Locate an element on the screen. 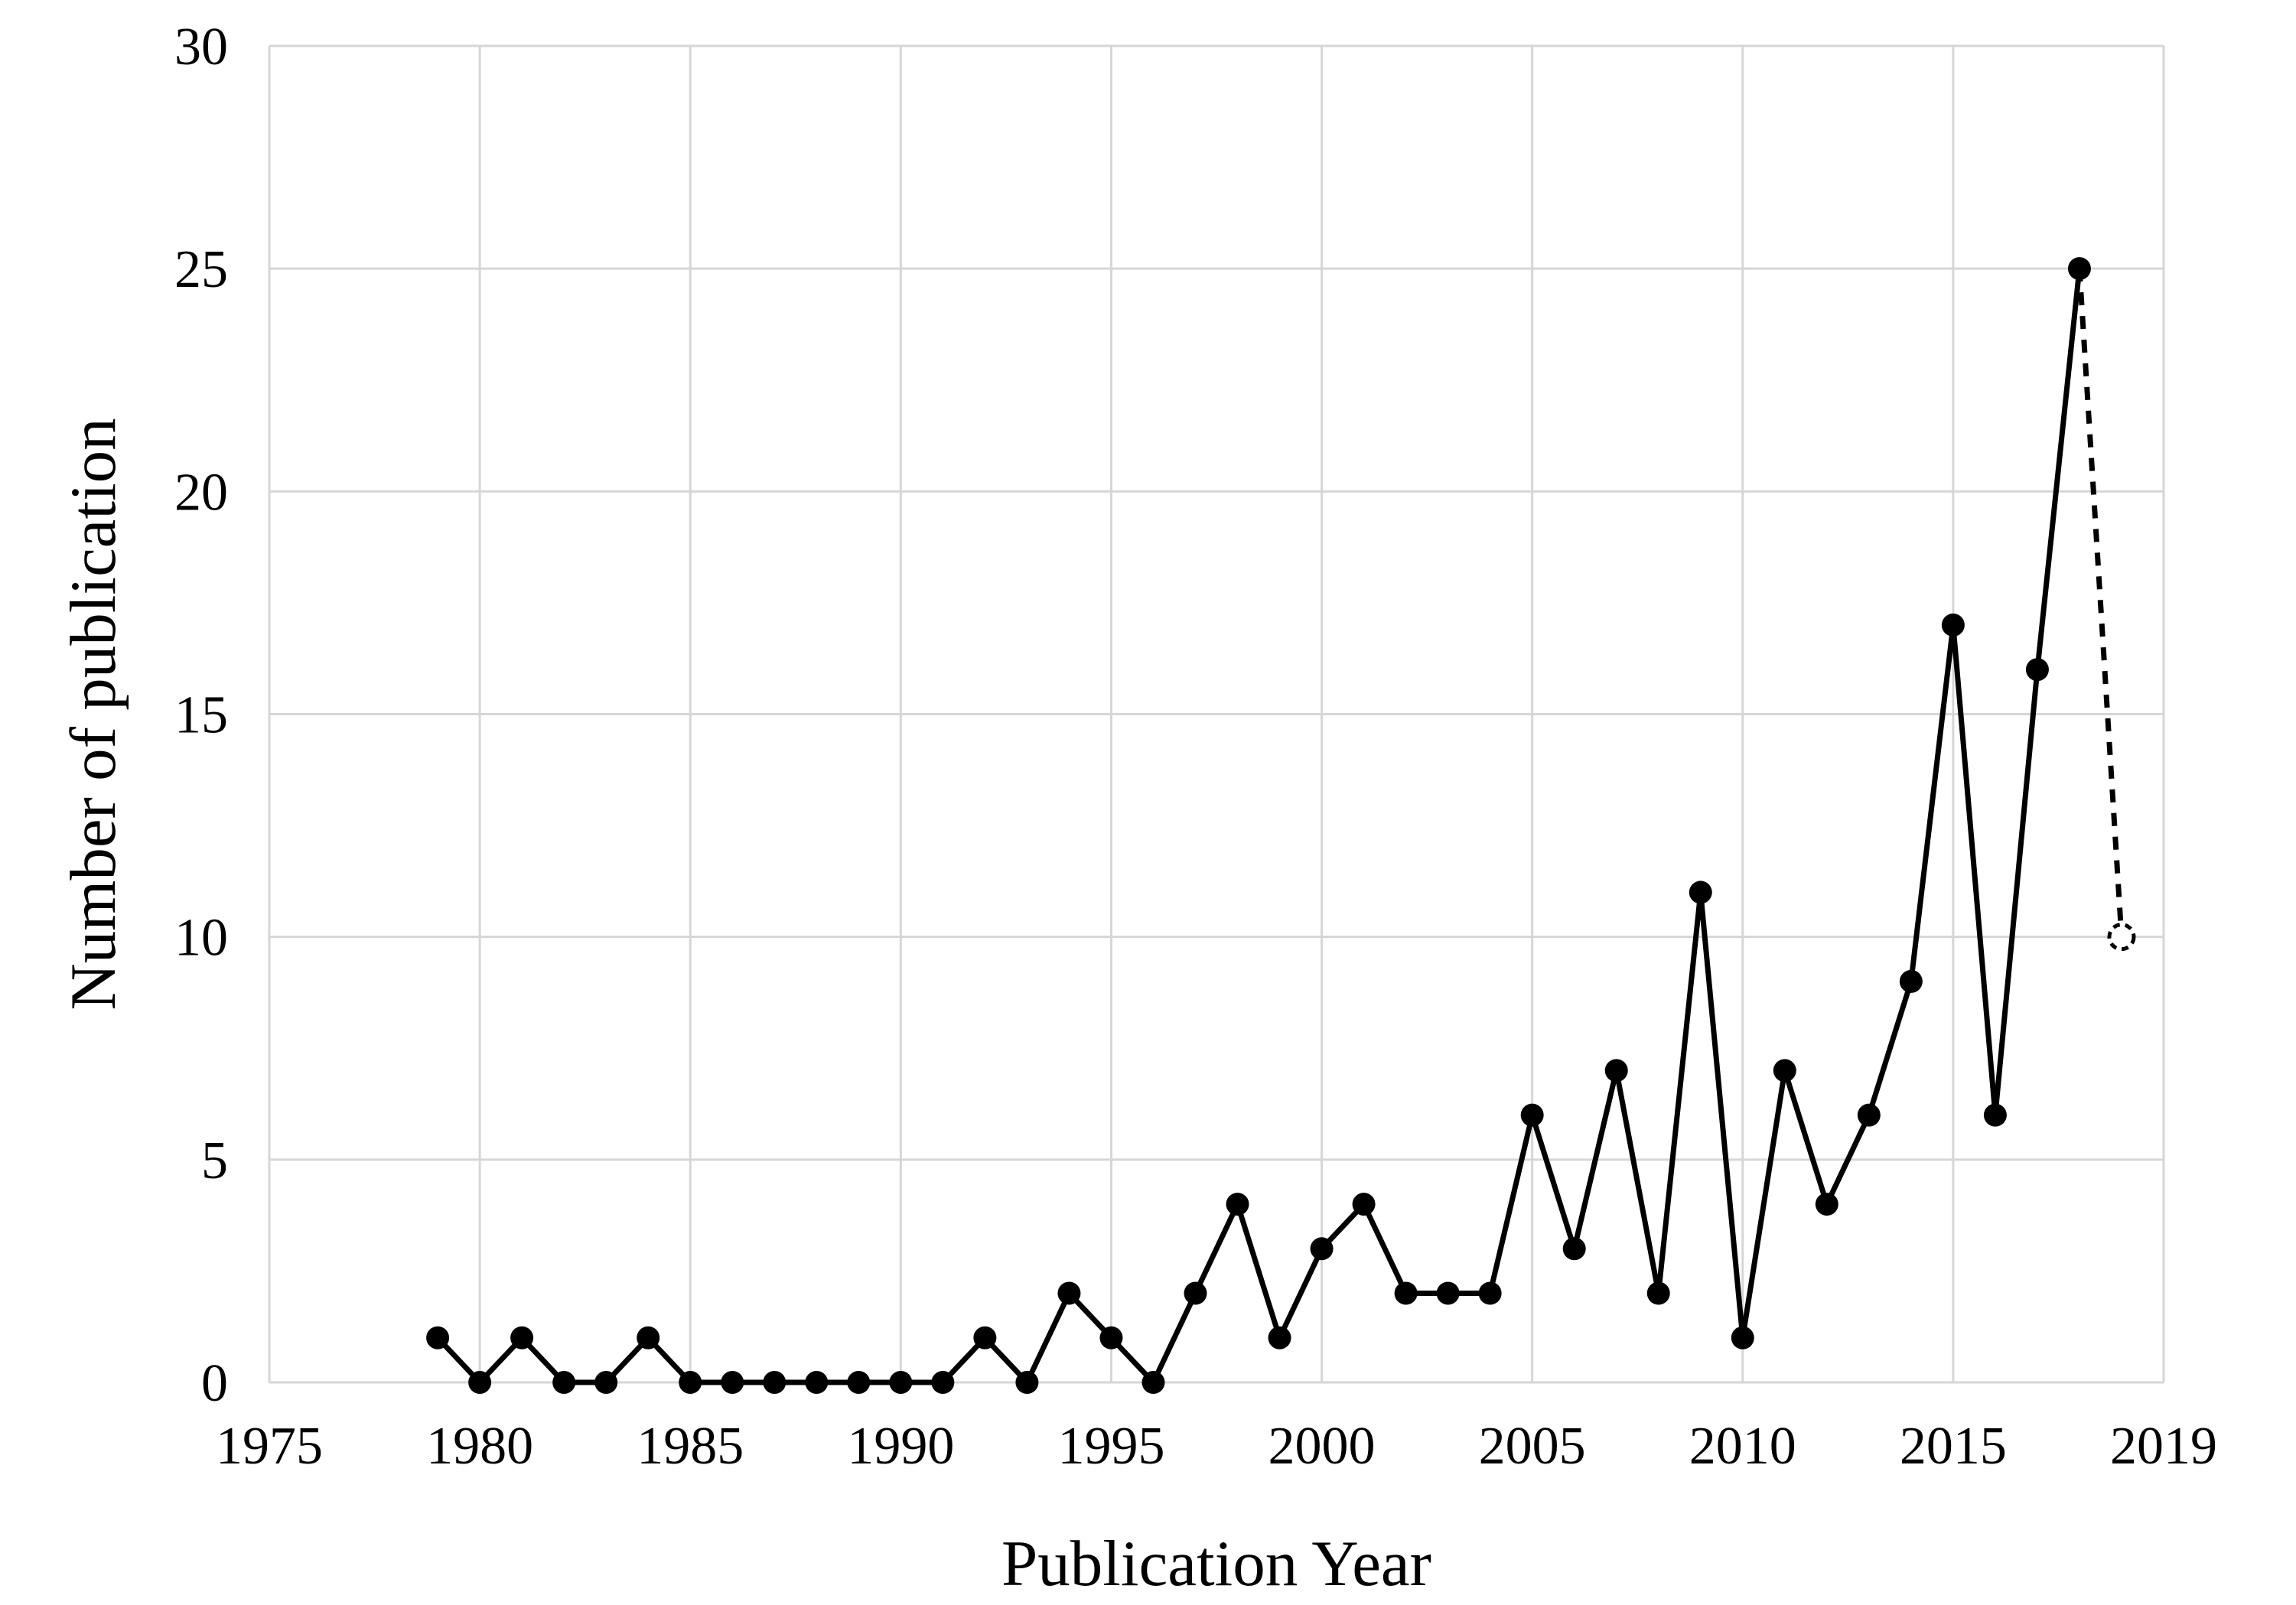  y-tick-label: 30 is located at coordinates (201, 48).